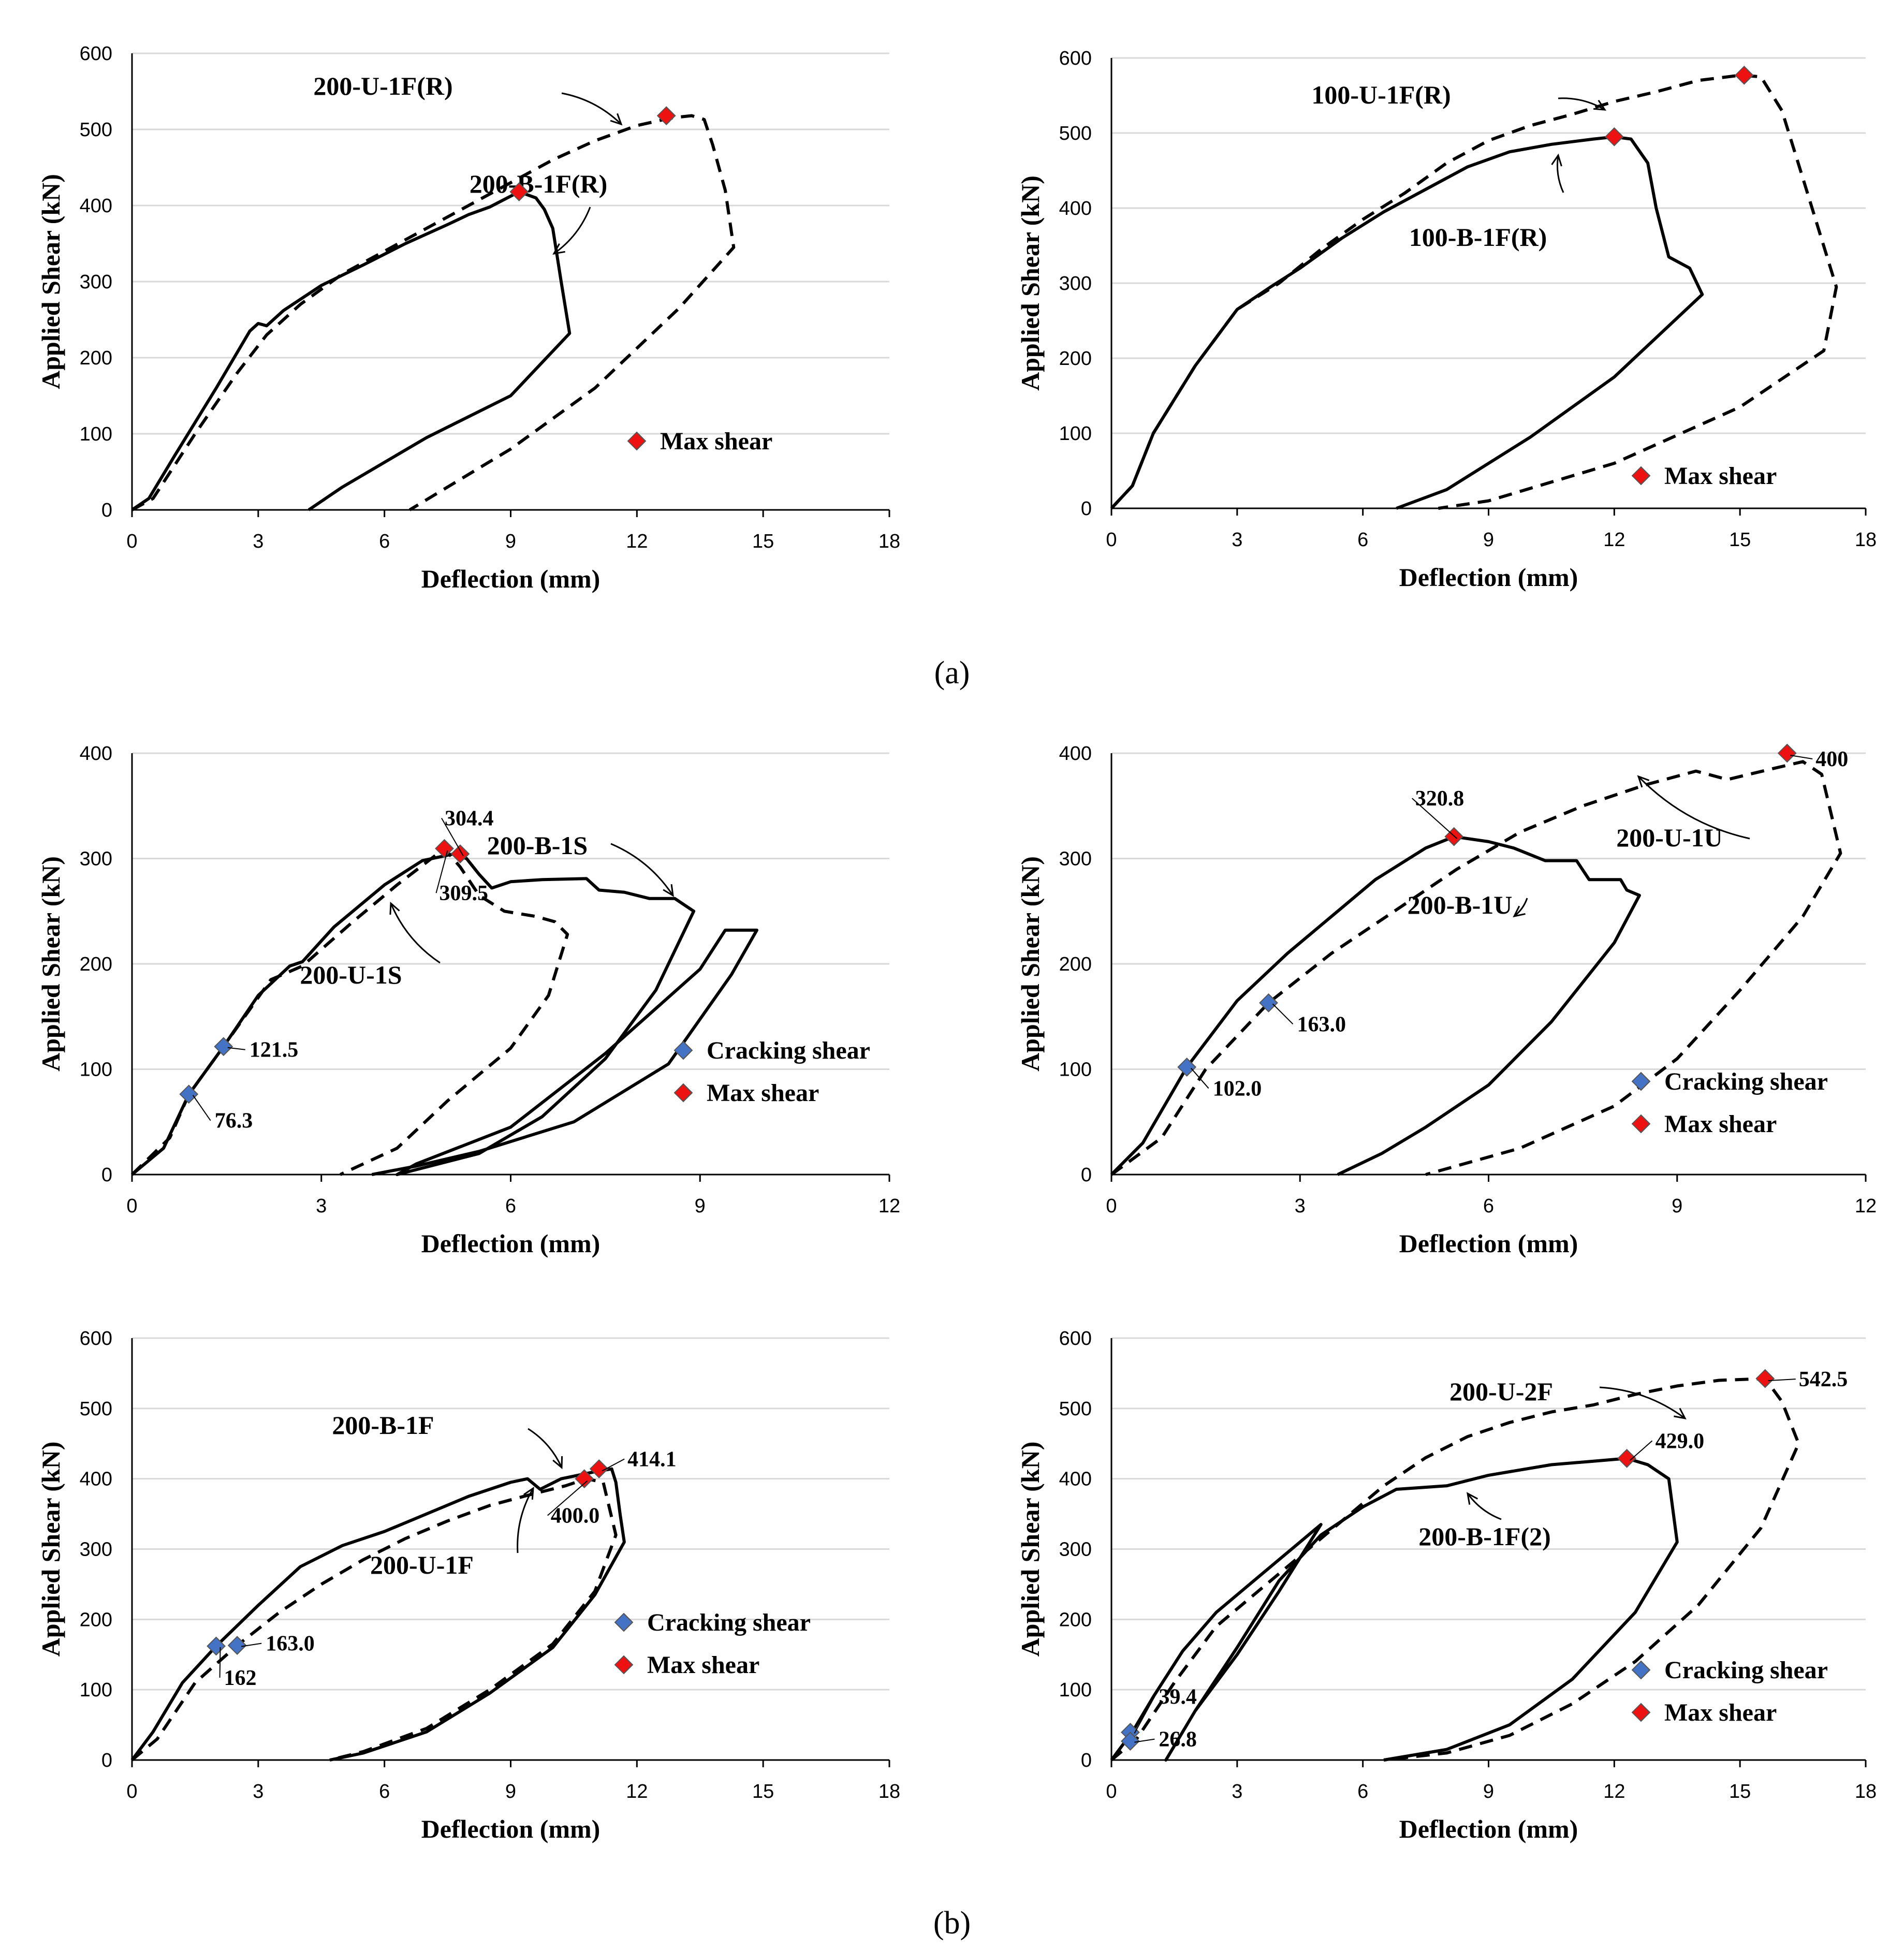 The image size is (1904, 1950). I want to click on series-line-200-B-1F, so click(378, 1615).